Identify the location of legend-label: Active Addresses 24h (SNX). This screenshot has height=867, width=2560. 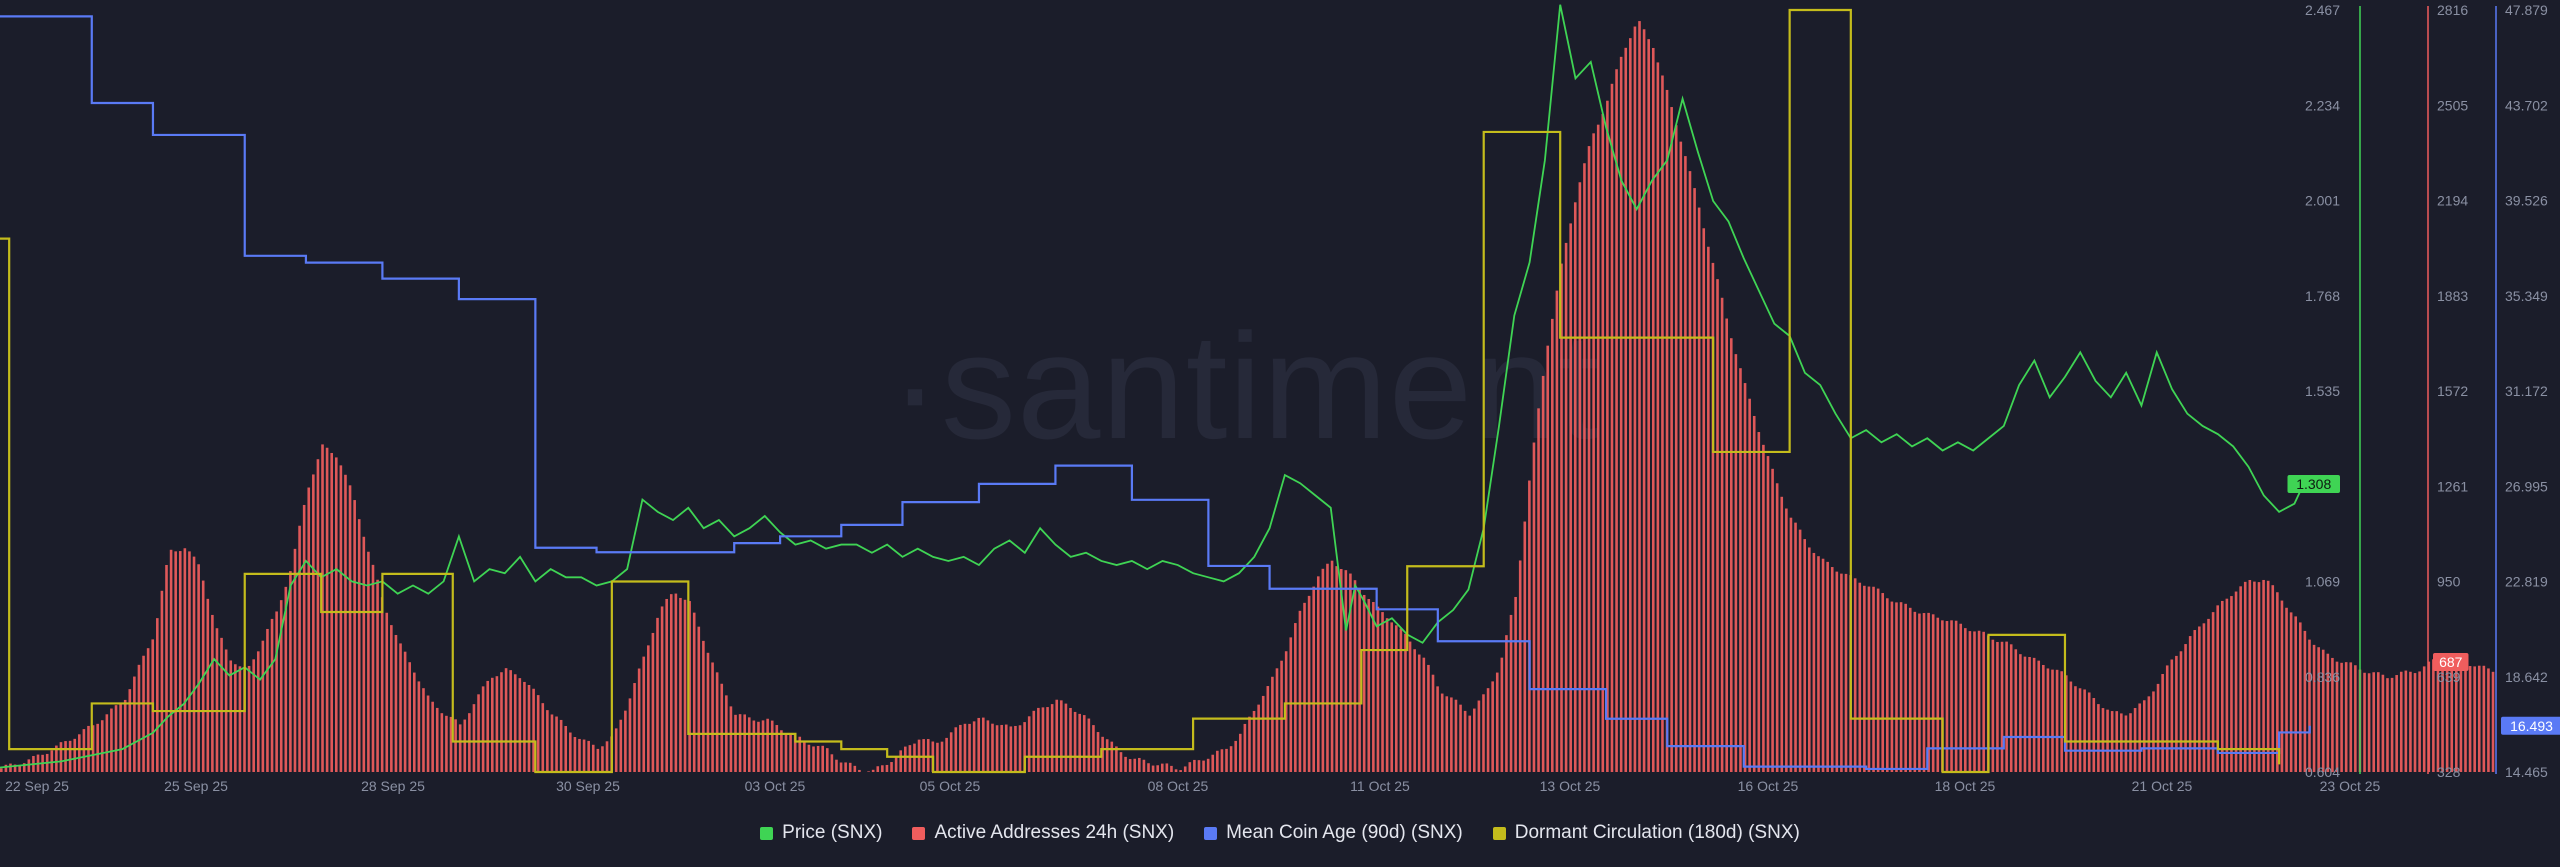
(1054, 832).